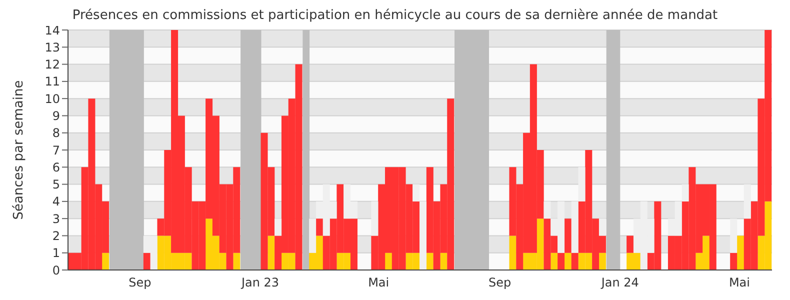 This screenshot has width=790, height=300. I want to click on y-tick-label: 1, so click(56, 253).